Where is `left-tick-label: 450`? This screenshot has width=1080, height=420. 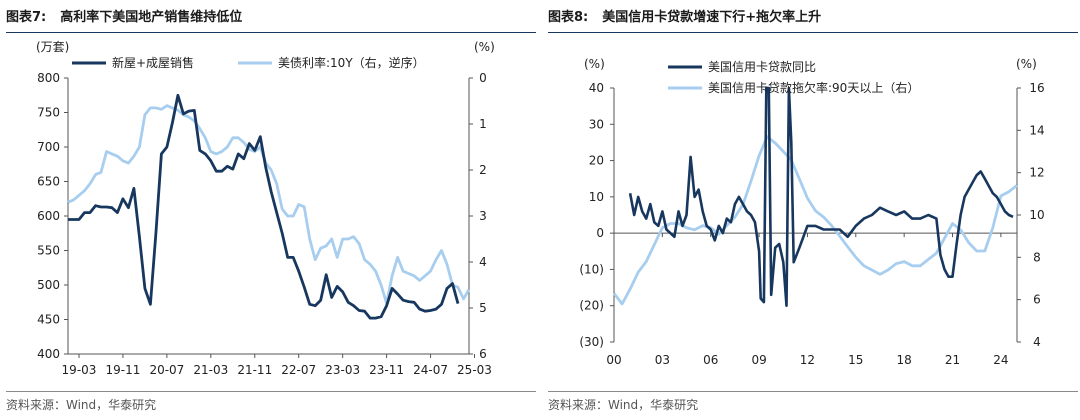 left-tick-label: 450 is located at coordinates (48, 320).